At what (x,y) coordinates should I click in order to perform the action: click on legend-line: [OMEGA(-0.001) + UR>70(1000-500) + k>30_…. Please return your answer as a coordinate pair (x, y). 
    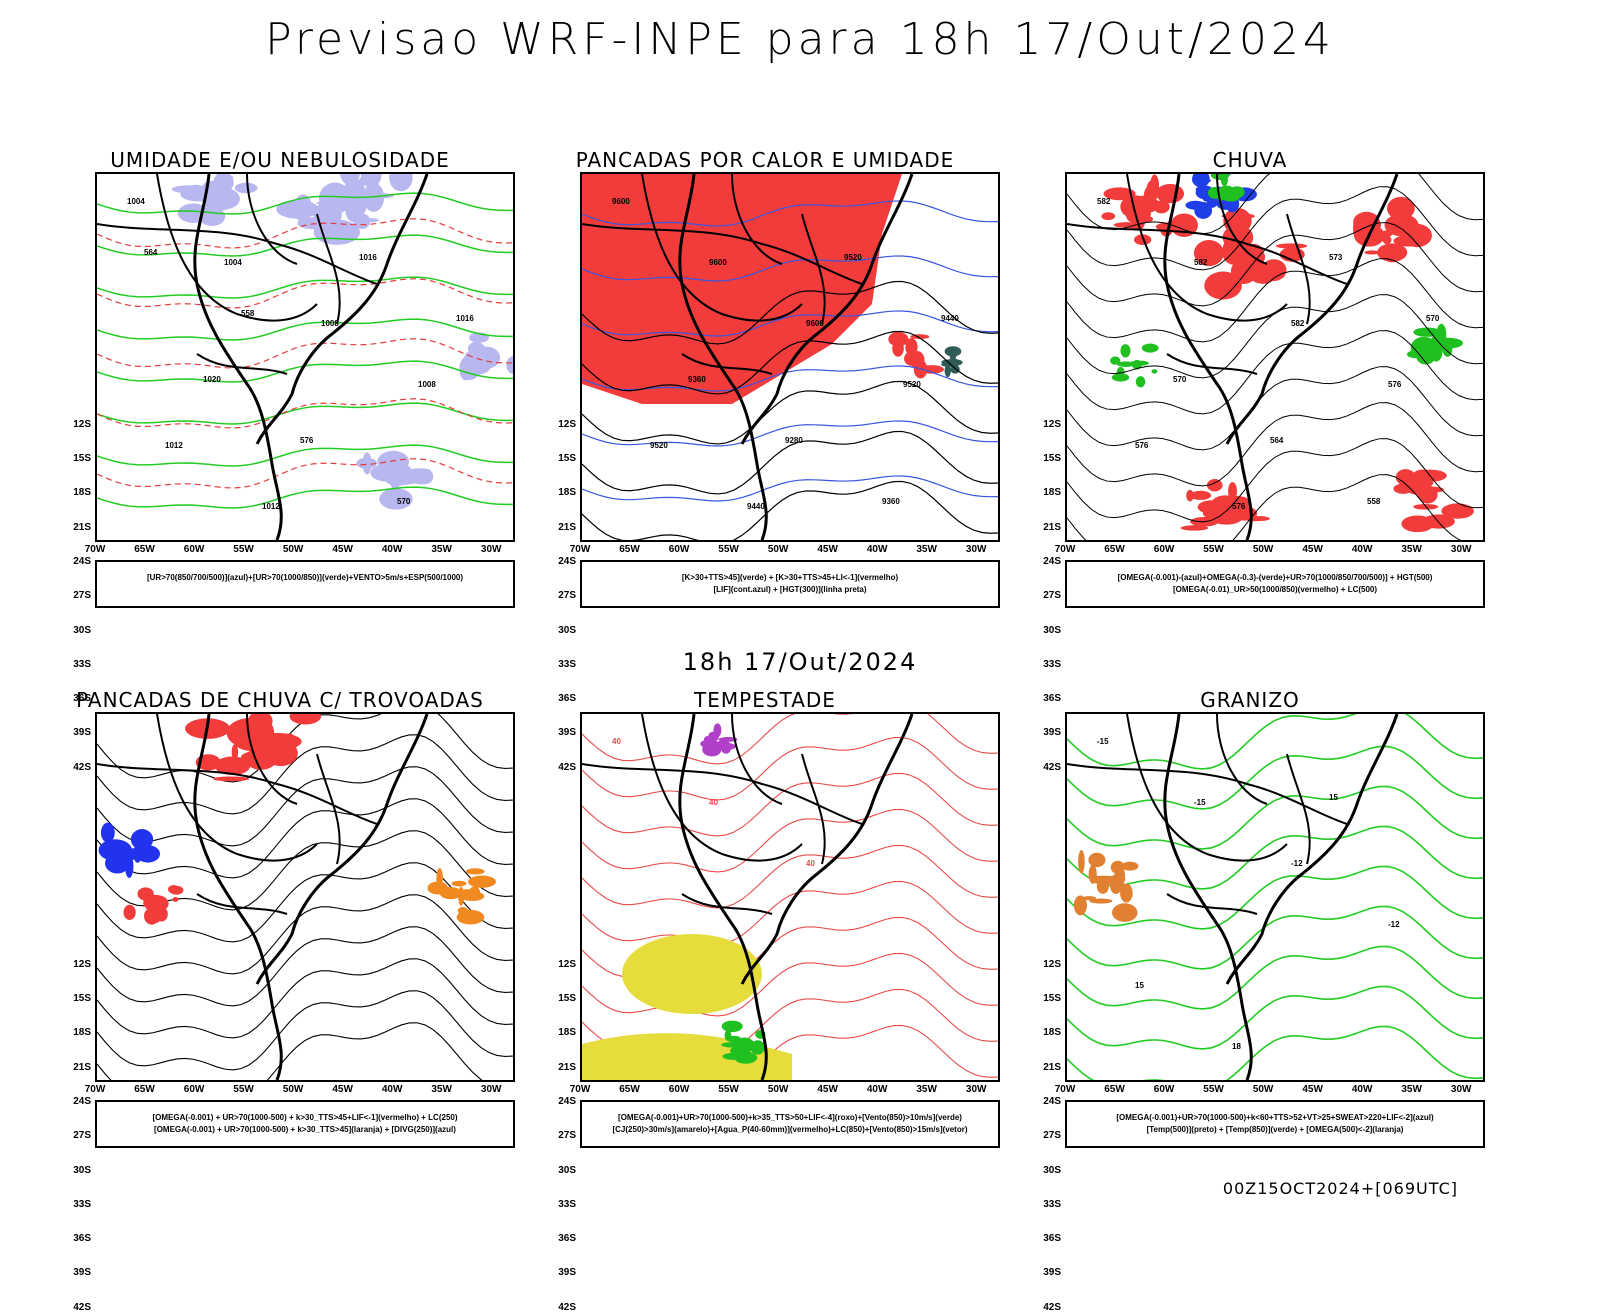
    Looking at the image, I should click on (305, 1129).